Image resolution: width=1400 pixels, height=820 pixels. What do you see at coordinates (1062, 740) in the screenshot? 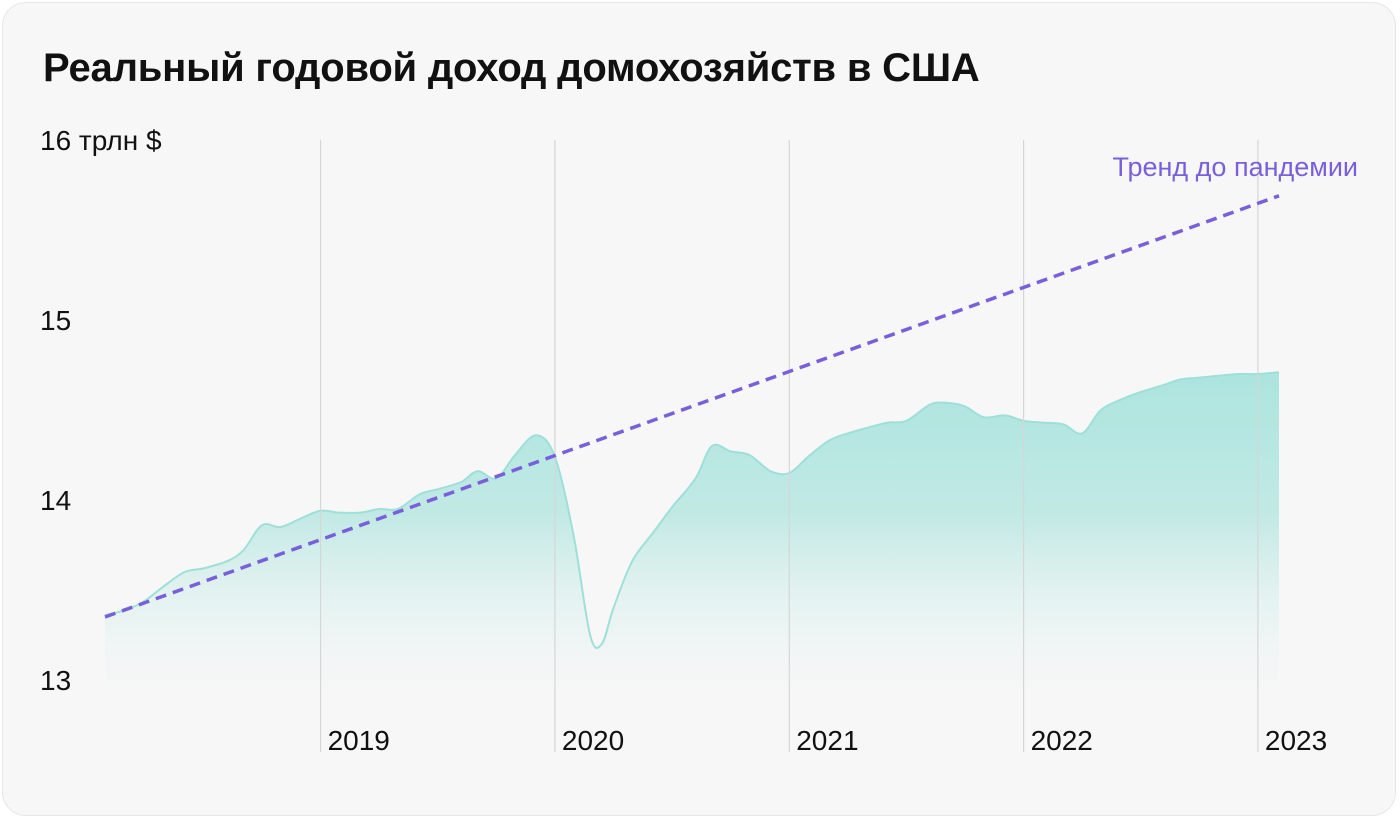
I see `x-tick-label: 2022` at bounding box center [1062, 740].